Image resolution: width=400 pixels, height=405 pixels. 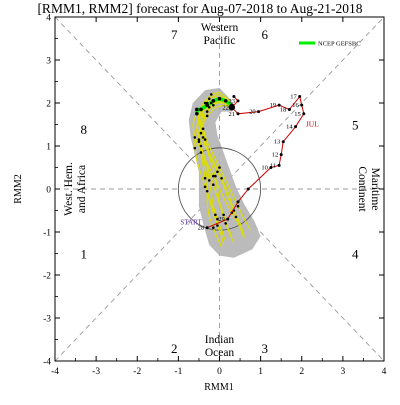 What do you see at coordinates (201, 228) in the screenshot?
I see `observed-day-label: 28` at bounding box center [201, 228].